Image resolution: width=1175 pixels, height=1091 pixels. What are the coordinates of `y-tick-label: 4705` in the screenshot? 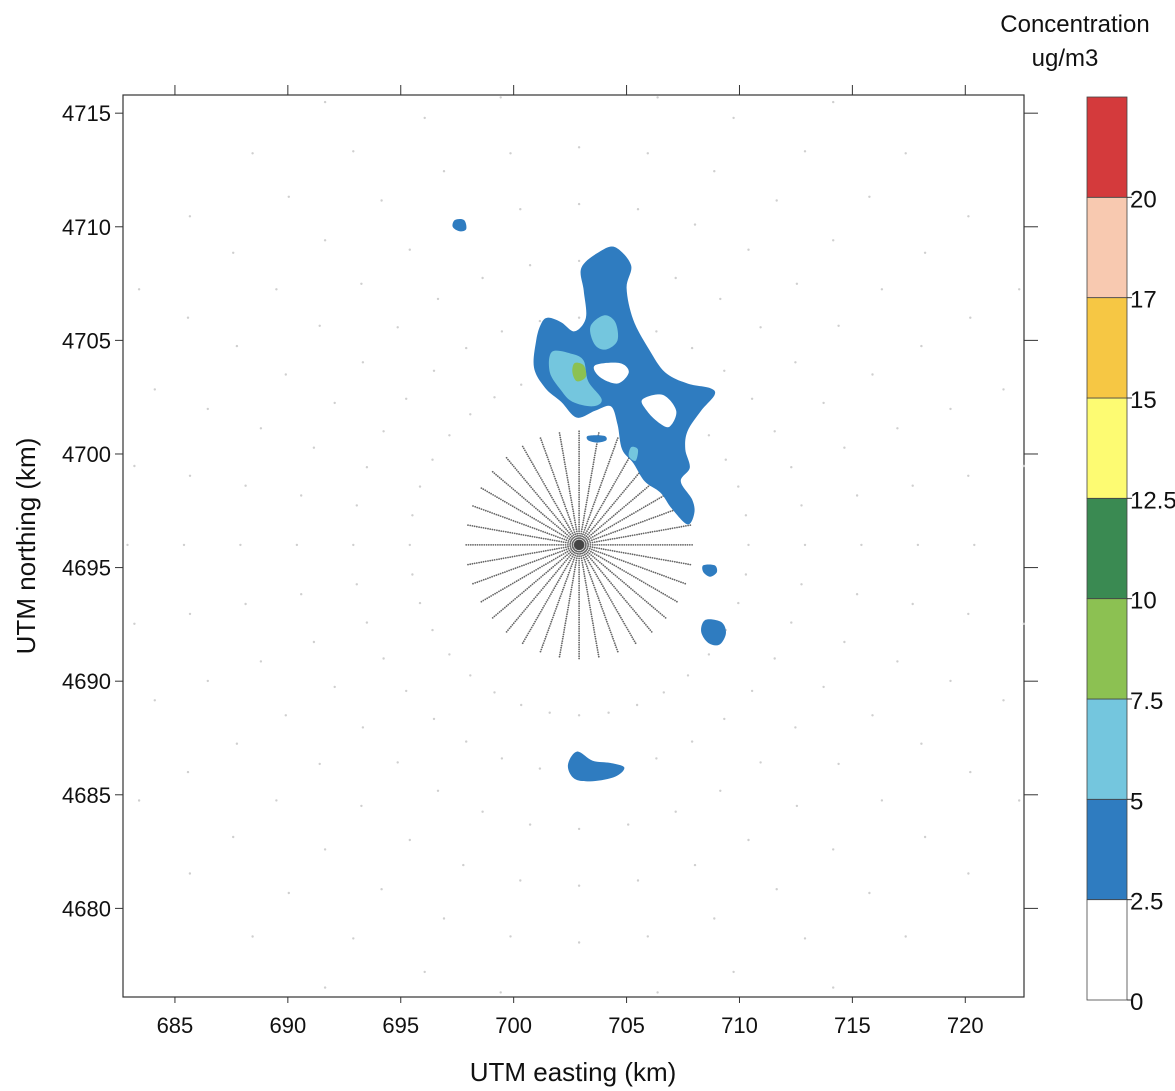 It's located at (86, 340).